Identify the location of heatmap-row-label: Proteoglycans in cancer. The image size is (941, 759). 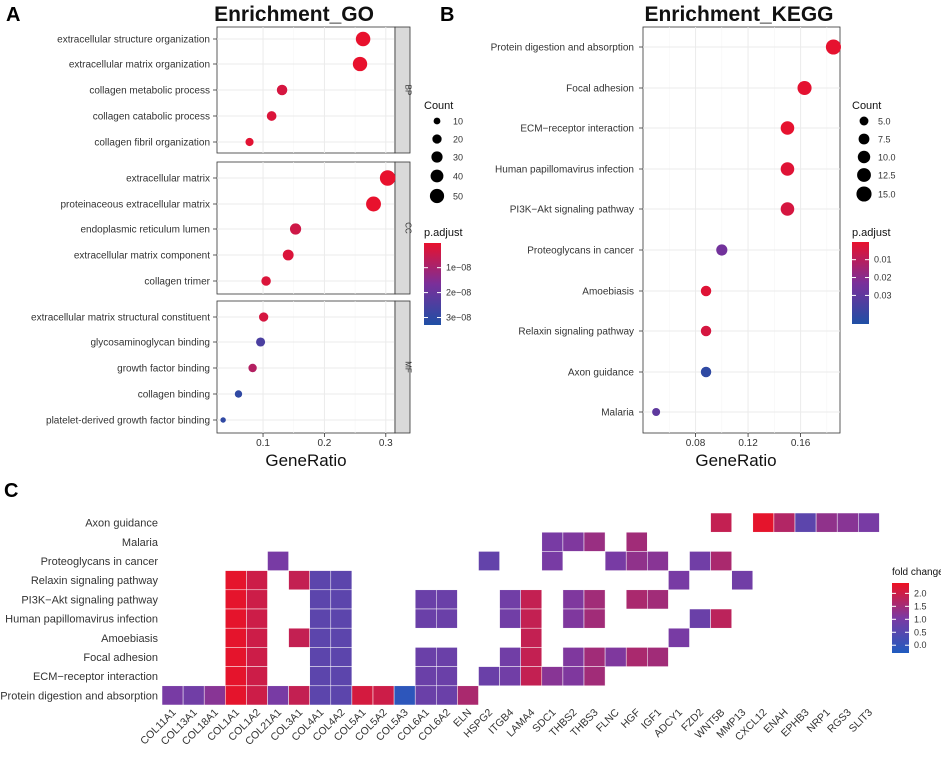
(100, 562).